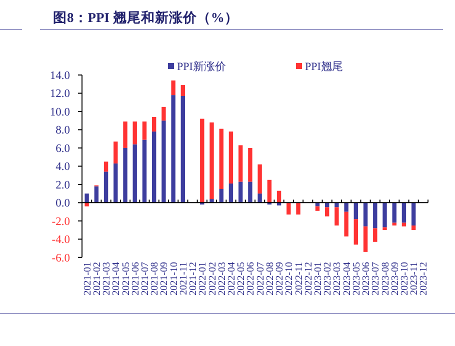 The width and height of the screenshot is (455, 346). I want to click on x-tick-label: 2021-06, so click(136, 279).